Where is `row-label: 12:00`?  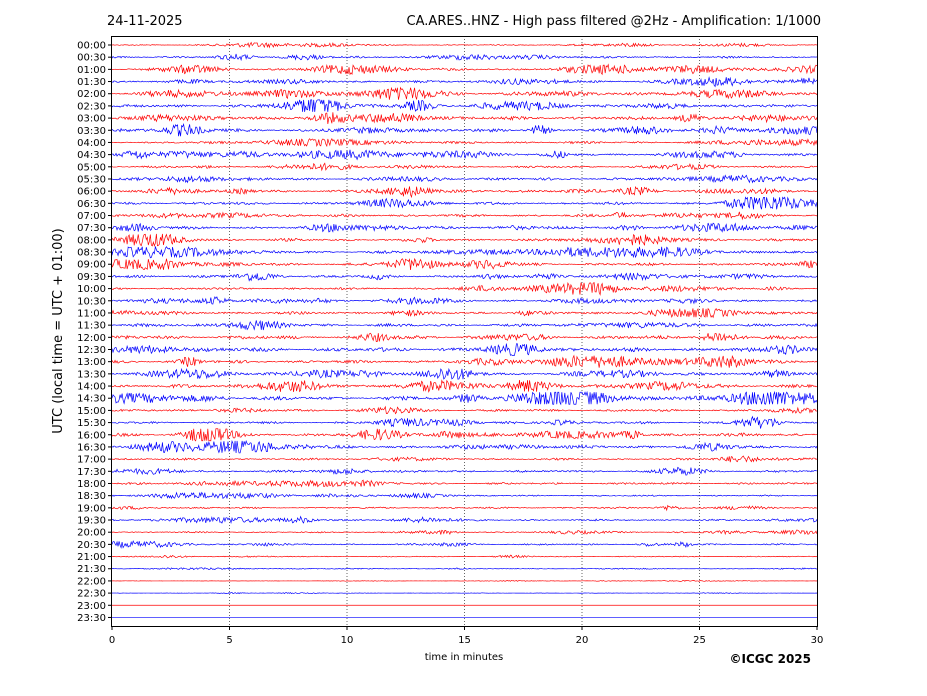
row-label: 12:00 is located at coordinates (91, 338).